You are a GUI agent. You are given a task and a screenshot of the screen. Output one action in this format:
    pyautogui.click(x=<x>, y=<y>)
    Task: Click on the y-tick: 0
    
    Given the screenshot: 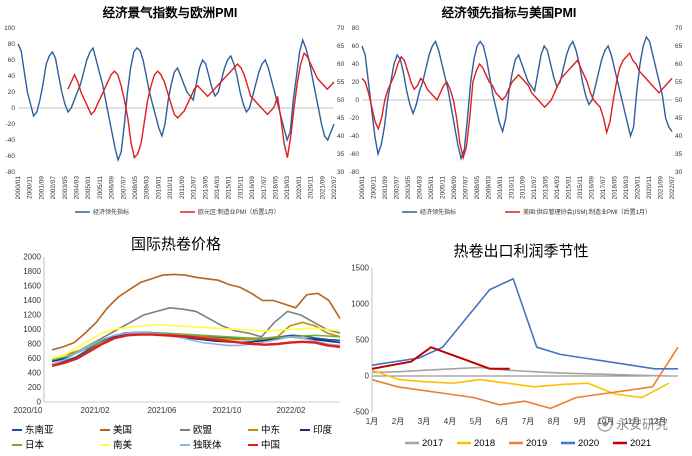 What is the action you would take?
    pyautogui.click(x=39, y=402)
    